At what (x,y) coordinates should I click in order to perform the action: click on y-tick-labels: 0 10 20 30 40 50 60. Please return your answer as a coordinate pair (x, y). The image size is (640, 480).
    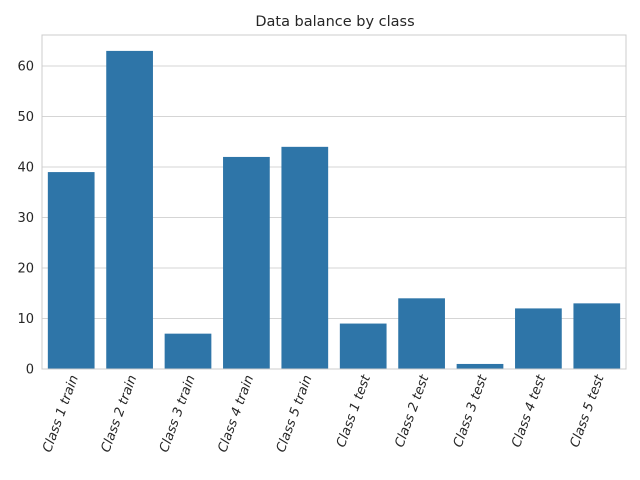
    Looking at the image, I should click on (25, 219).